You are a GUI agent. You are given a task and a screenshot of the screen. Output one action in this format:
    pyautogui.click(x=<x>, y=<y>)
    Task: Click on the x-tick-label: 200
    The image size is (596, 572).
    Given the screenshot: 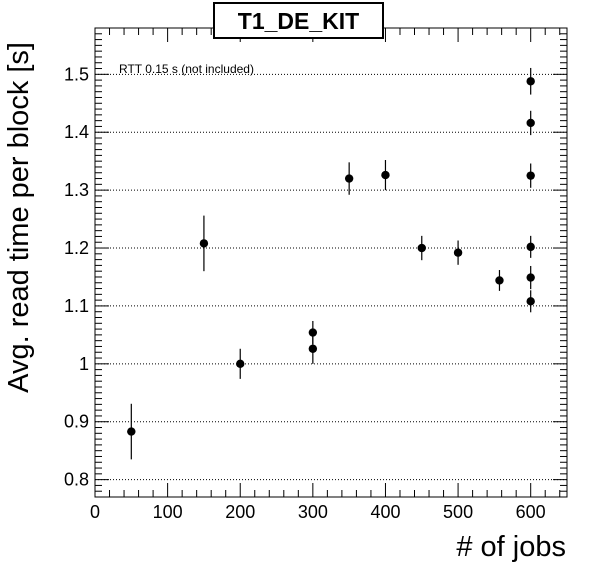 What is the action you would take?
    pyautogui.click(x=240, y=512)
    